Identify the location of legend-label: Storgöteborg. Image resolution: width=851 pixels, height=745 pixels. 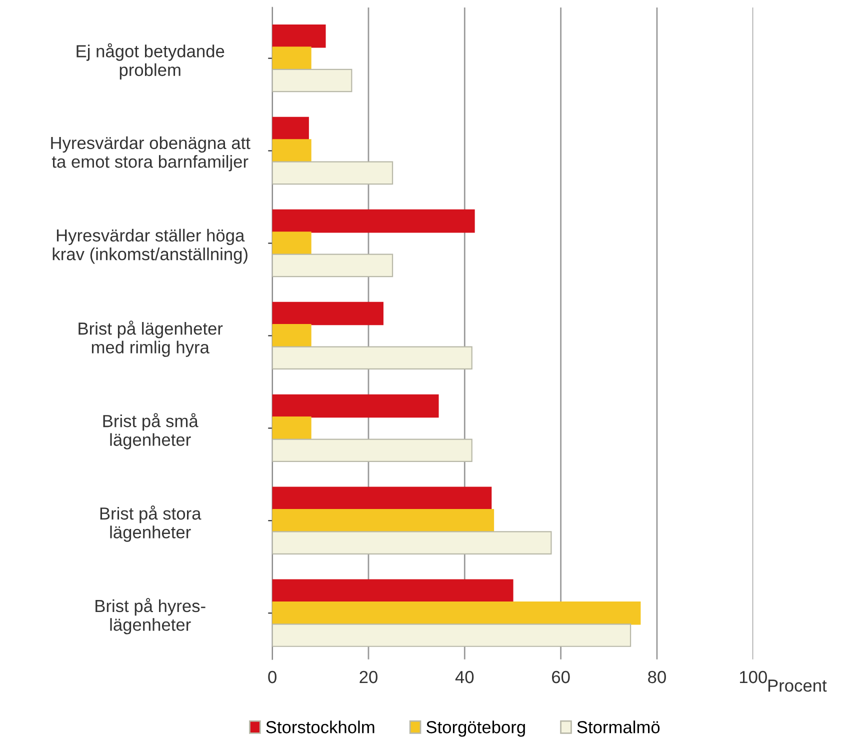
(475, 728).